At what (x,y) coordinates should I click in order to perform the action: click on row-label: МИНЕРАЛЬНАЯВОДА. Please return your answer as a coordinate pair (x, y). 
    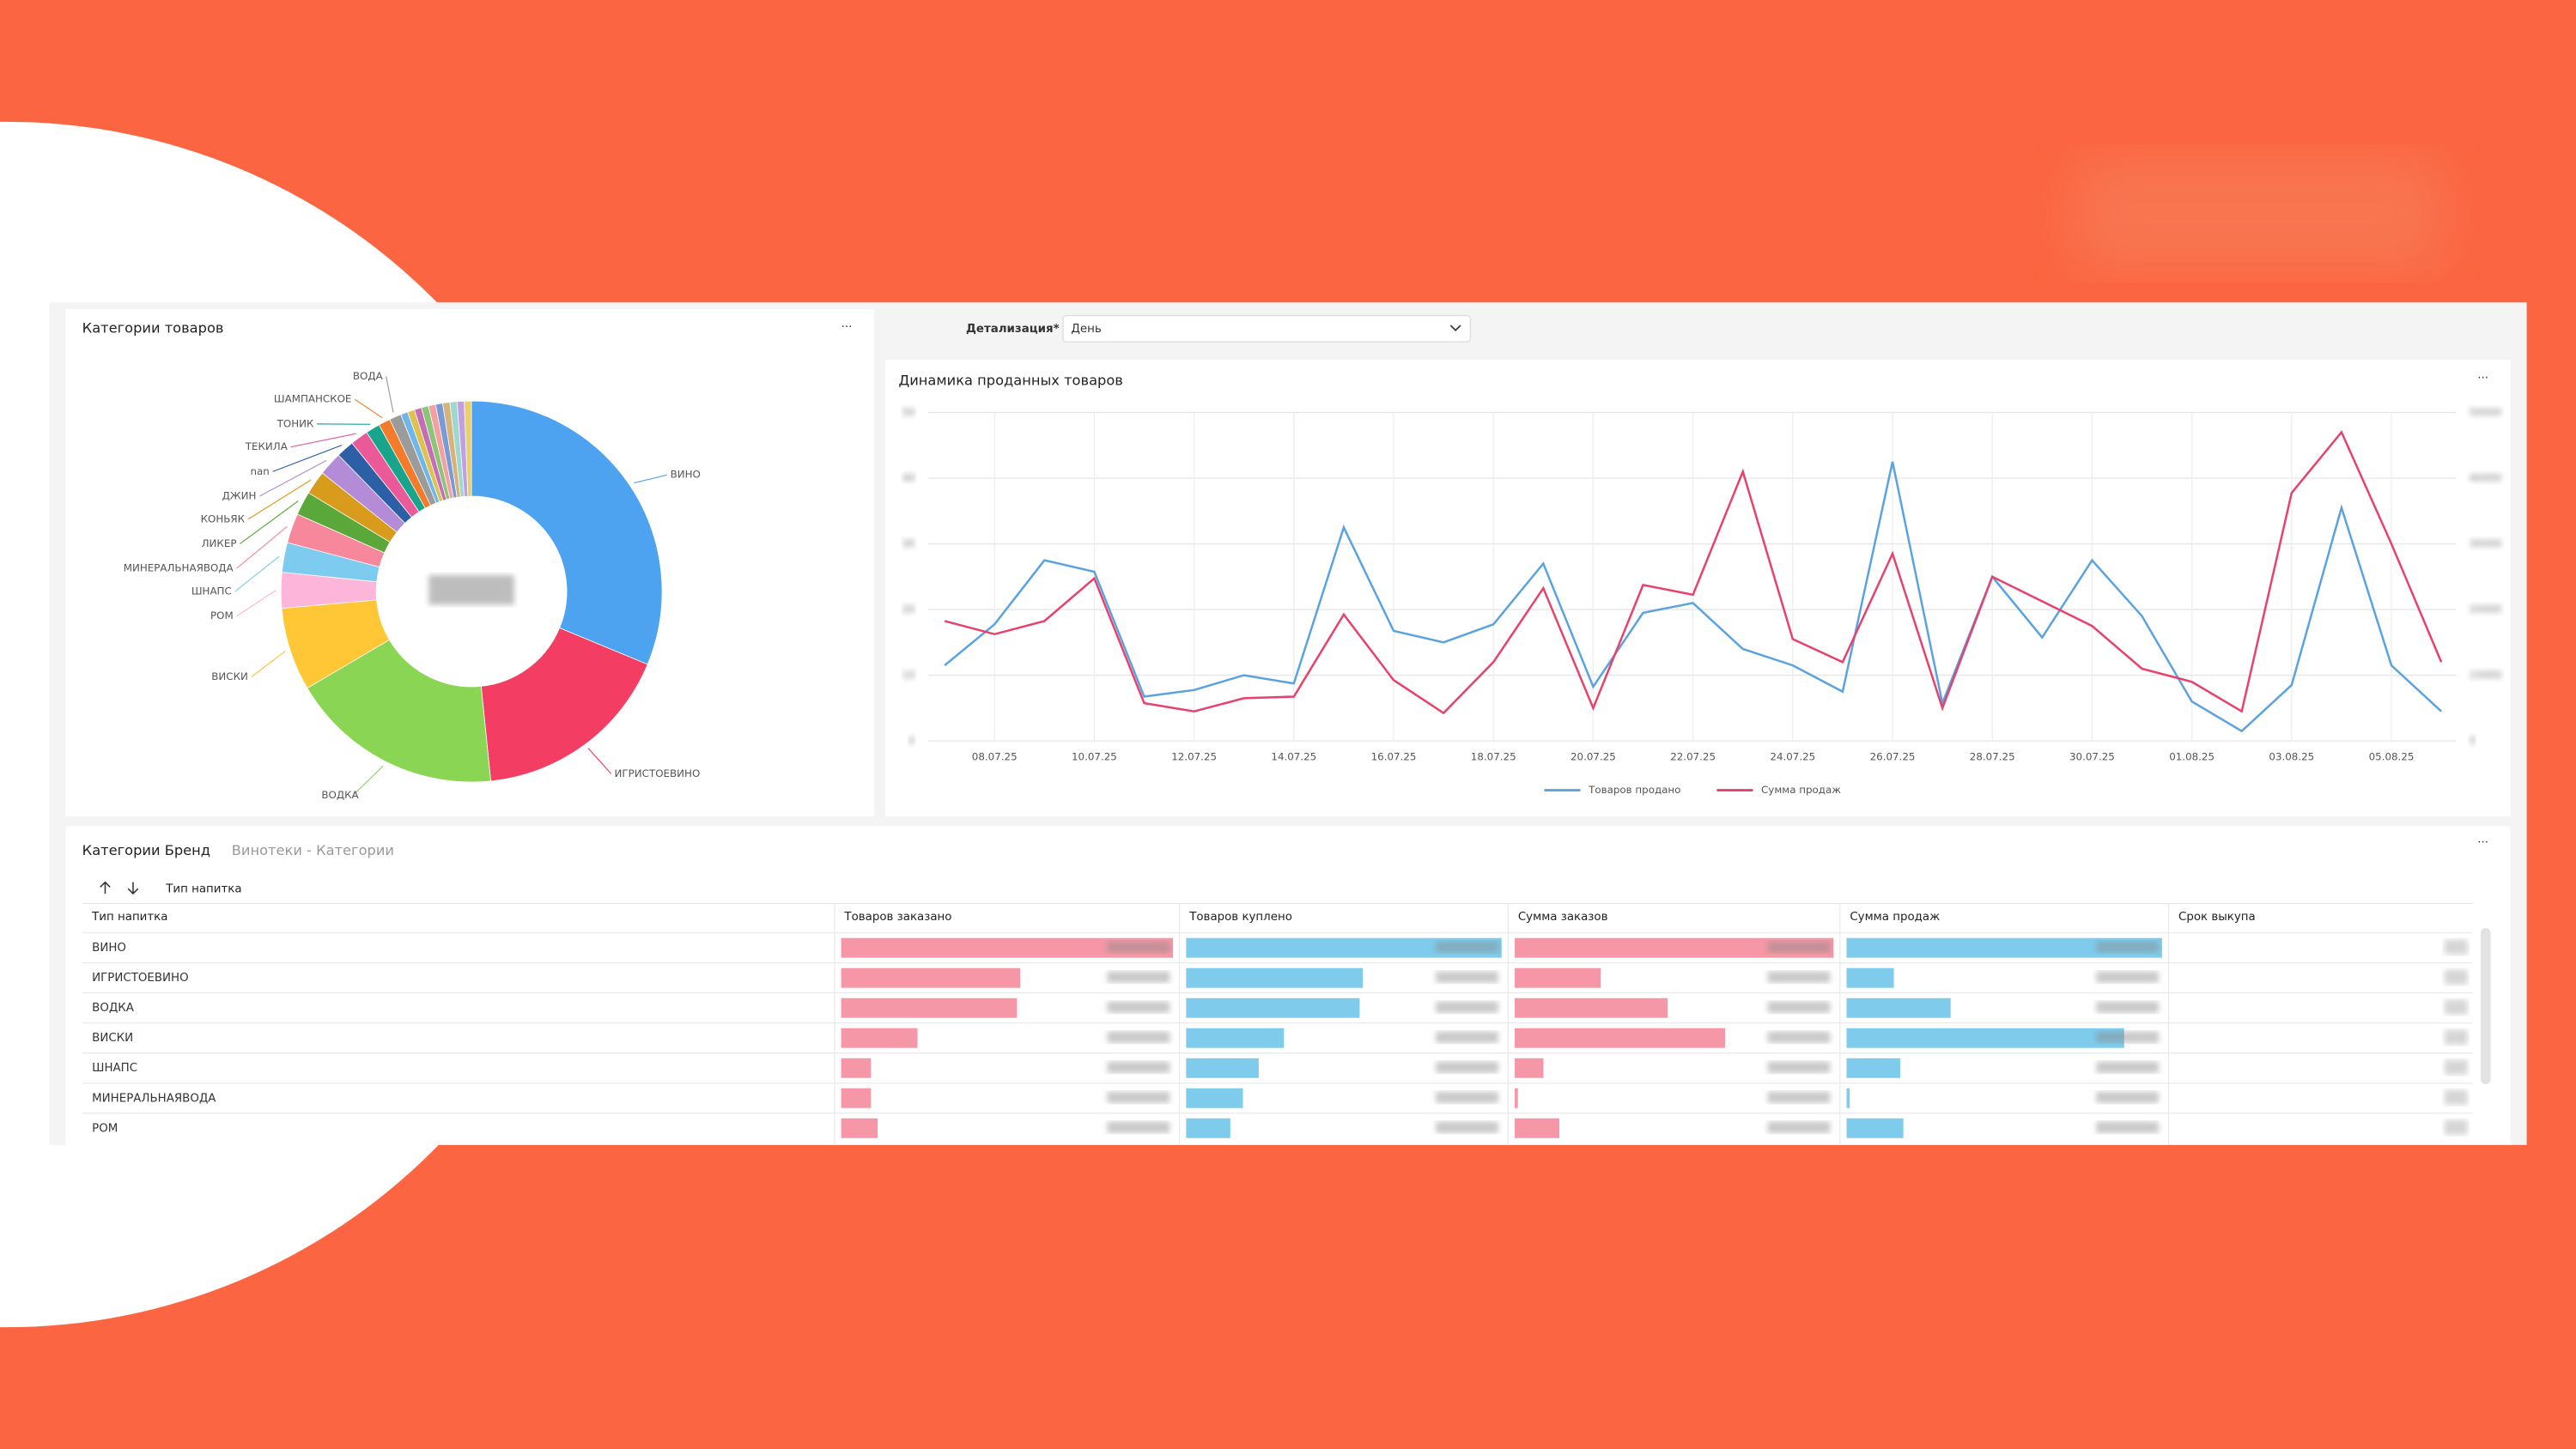
    Looking at the image, I should click on (154, 1098).